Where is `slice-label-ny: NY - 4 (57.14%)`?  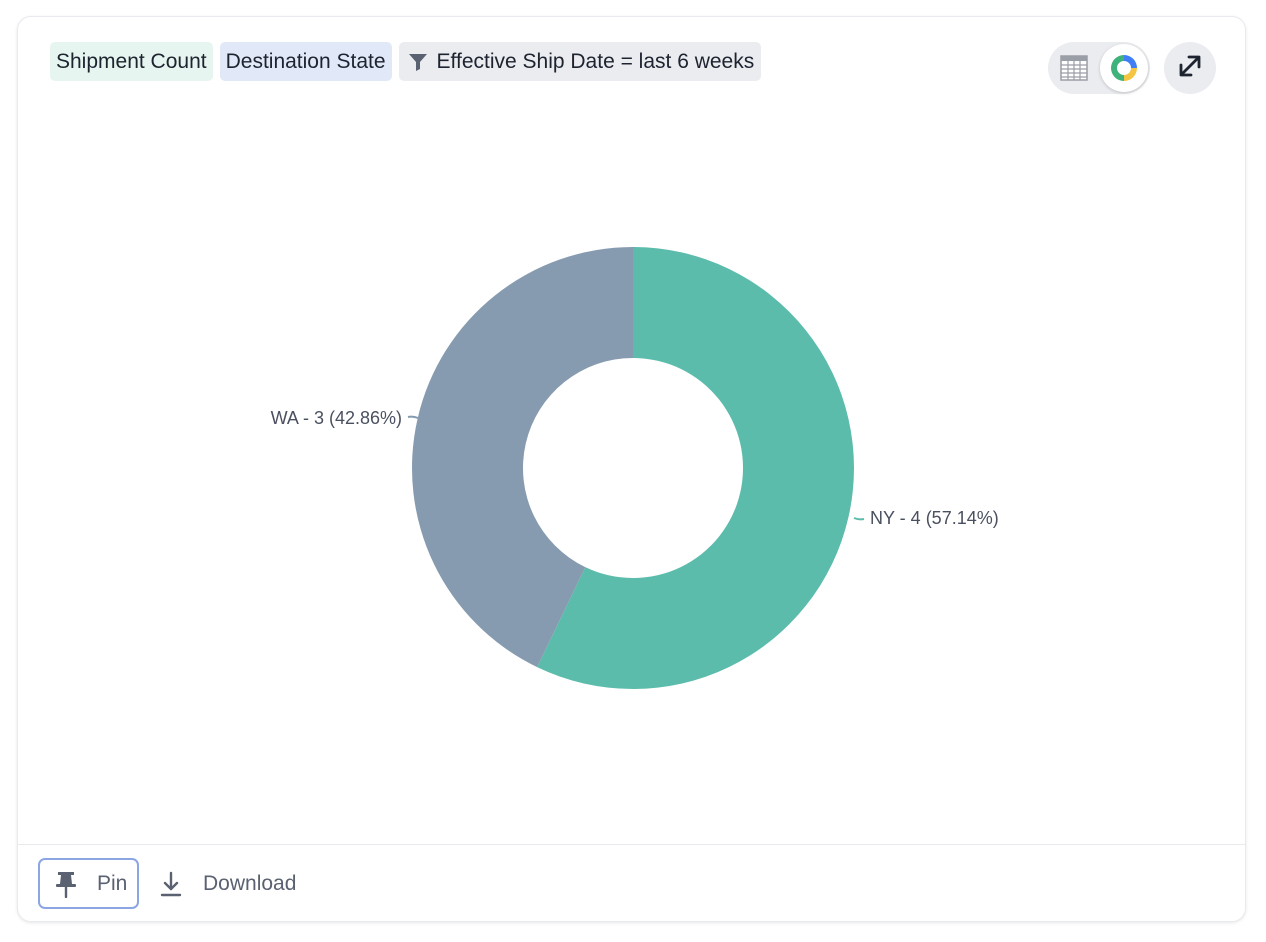 slice-label-ny: NY - 4 (57.14%) is located at coordinates (934, 518).